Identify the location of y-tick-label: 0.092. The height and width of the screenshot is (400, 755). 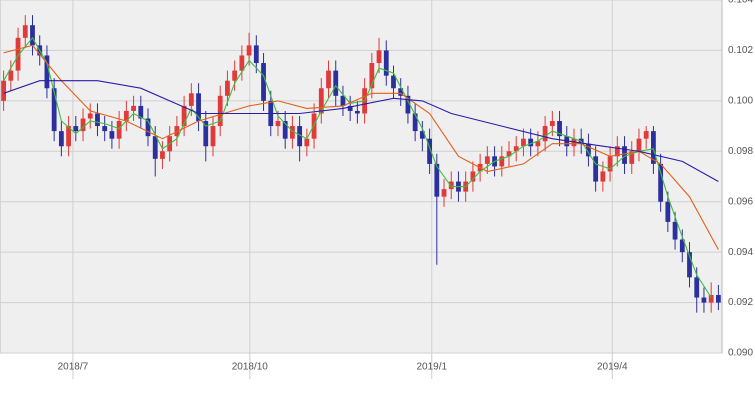
(740, 302).